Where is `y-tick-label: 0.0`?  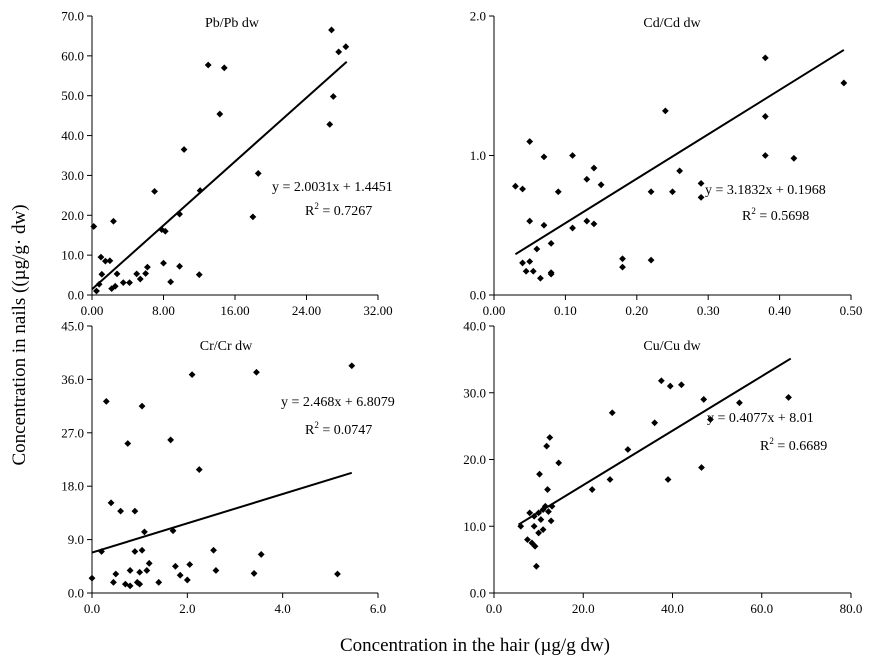
y-tick-label: 0.0 is located at coordinates (478, 593).